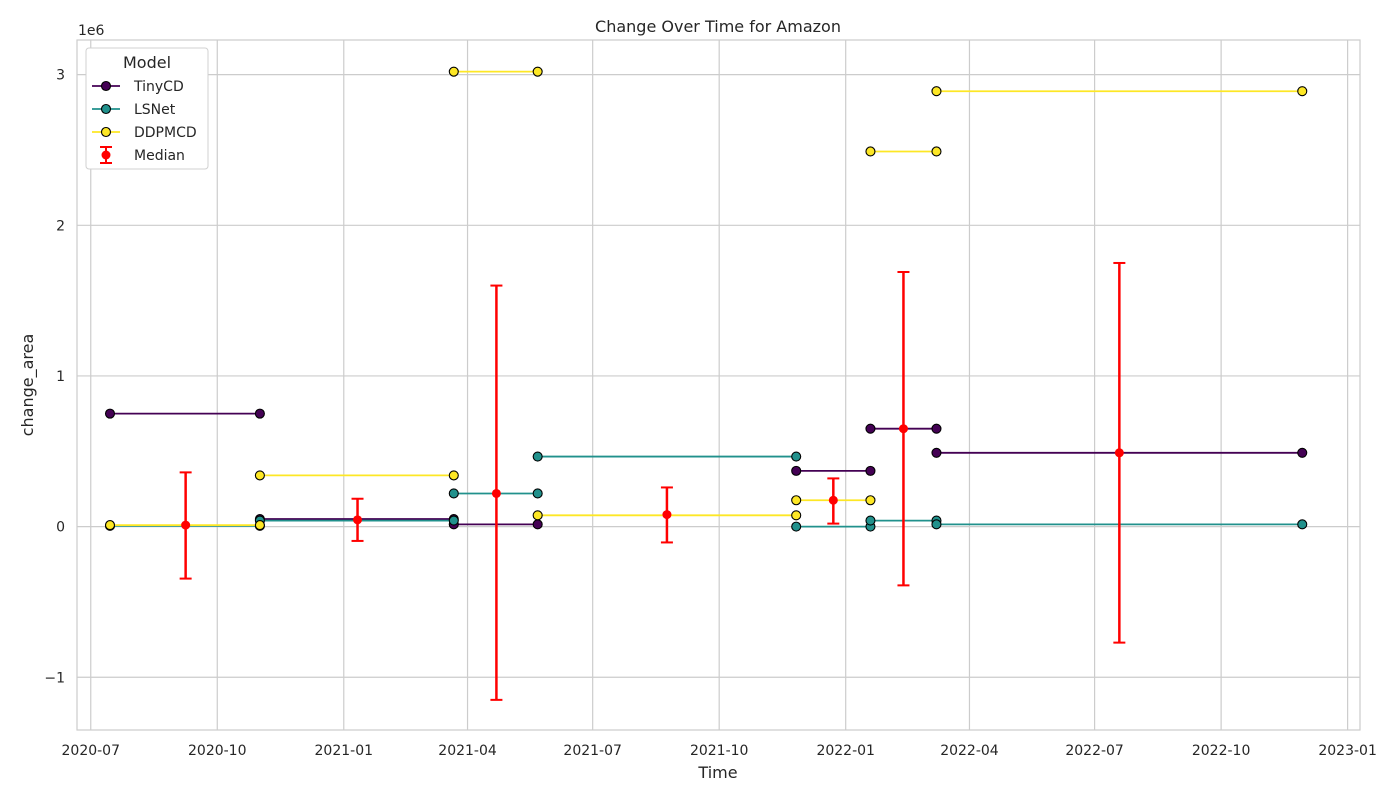 This screenshot has width=1400, height=800. Describe the element at coordinates (28, 385) in the screenshot. I see `y-axis-label: change_area` at that location.